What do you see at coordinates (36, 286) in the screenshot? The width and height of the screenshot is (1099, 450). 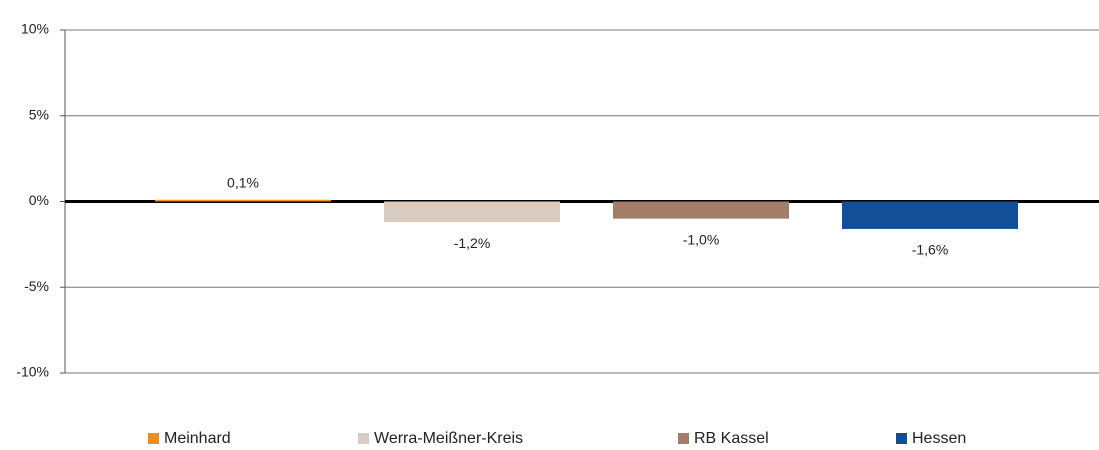 I see `y-tick-label: -5%` at bounding box center [36, 286].